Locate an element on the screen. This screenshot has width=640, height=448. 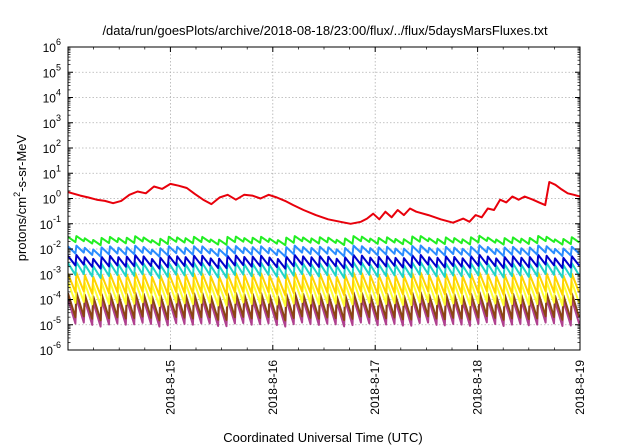
y-axis-label: protons/cm2-s-sr-MeV is located at coordinates (20, 197).